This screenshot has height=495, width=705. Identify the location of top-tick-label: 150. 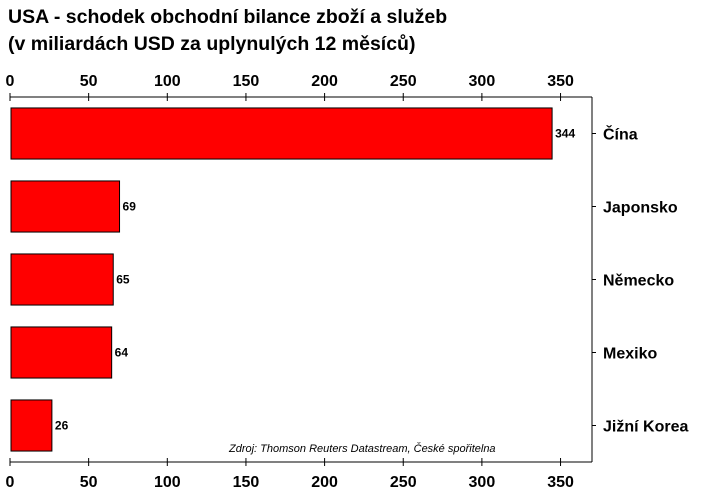
(246, 81).